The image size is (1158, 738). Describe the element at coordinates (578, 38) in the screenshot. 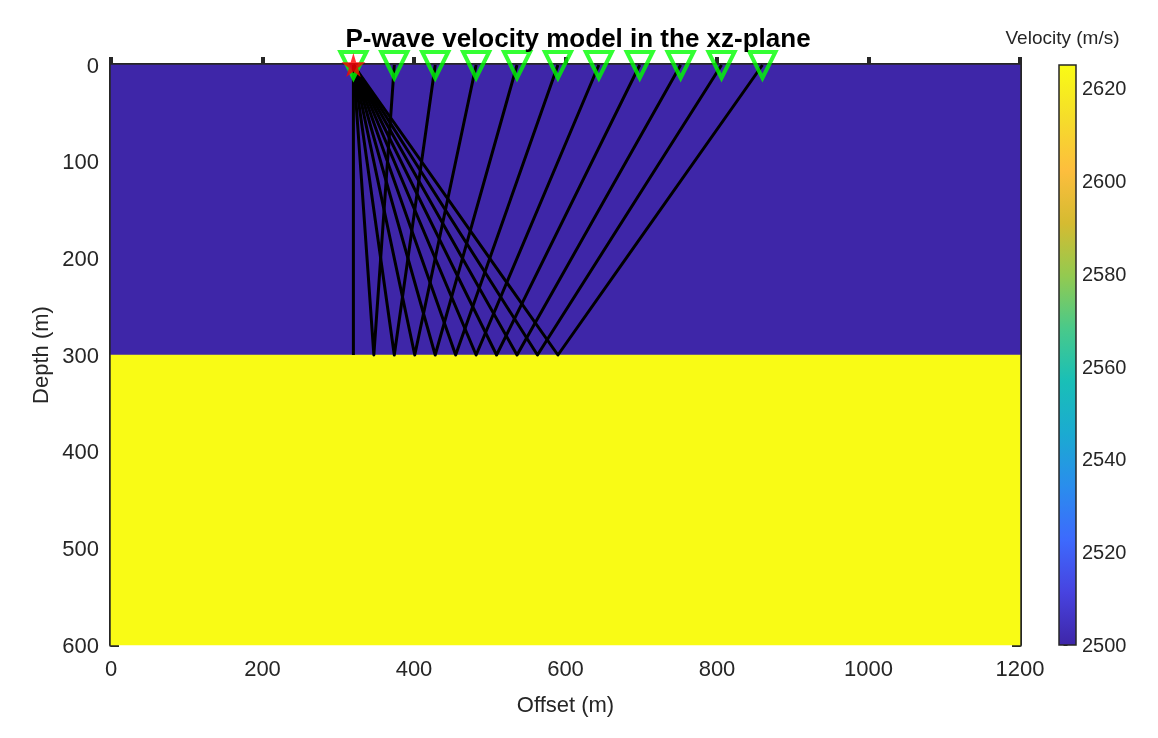

I see `chart-title: P-wave velocity model in the xz-plane` at that location.